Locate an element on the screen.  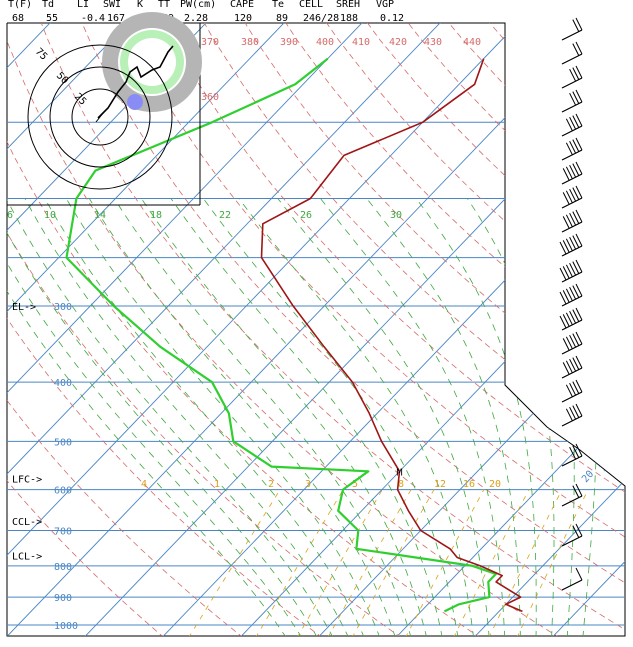
dry-adiabat-line is located at coordinates (600, 329).